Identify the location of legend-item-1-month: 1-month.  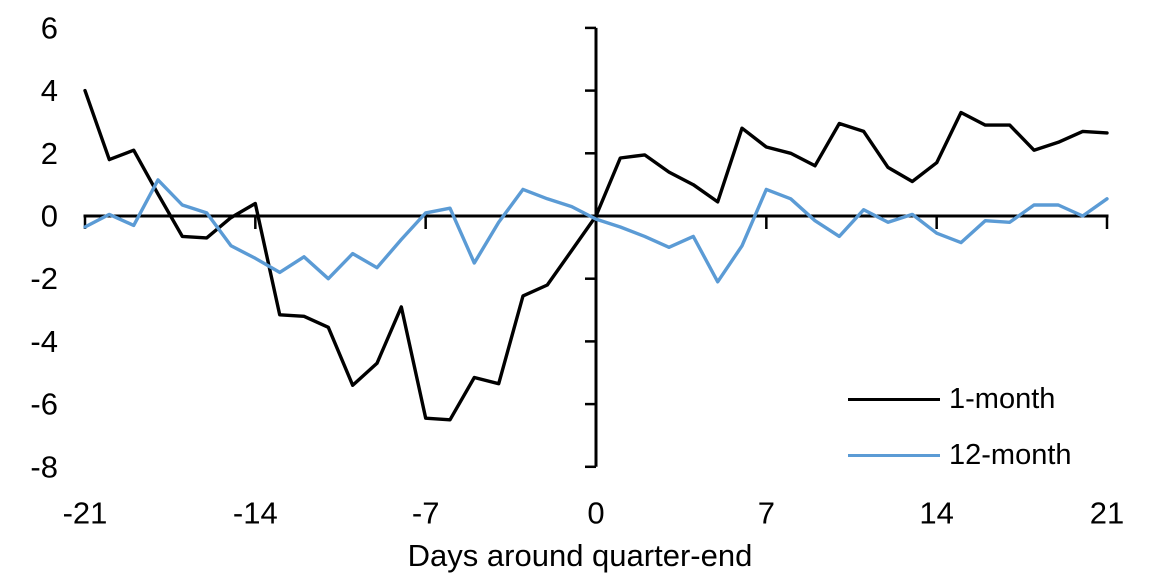
(960, 398).